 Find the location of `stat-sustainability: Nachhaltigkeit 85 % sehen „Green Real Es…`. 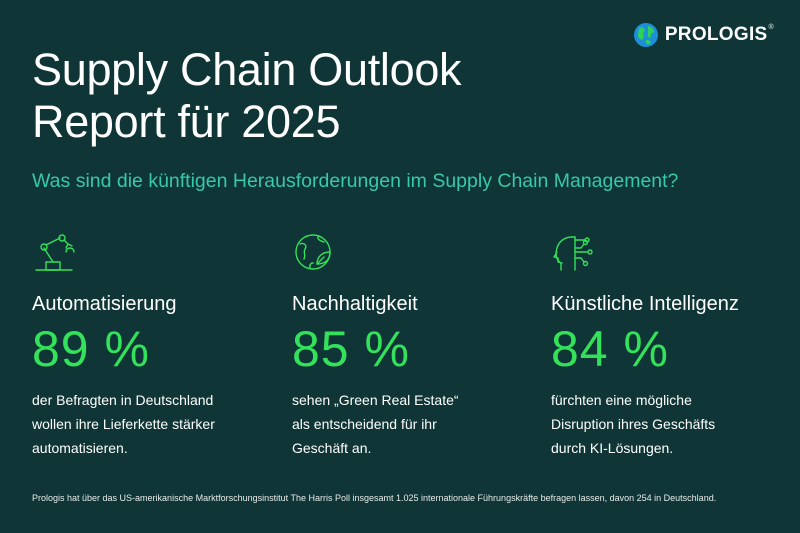

stat-sustainability: Nachhaltigkeit 85 % sehen „Green Real Es… is located at coordinates (417, 345).